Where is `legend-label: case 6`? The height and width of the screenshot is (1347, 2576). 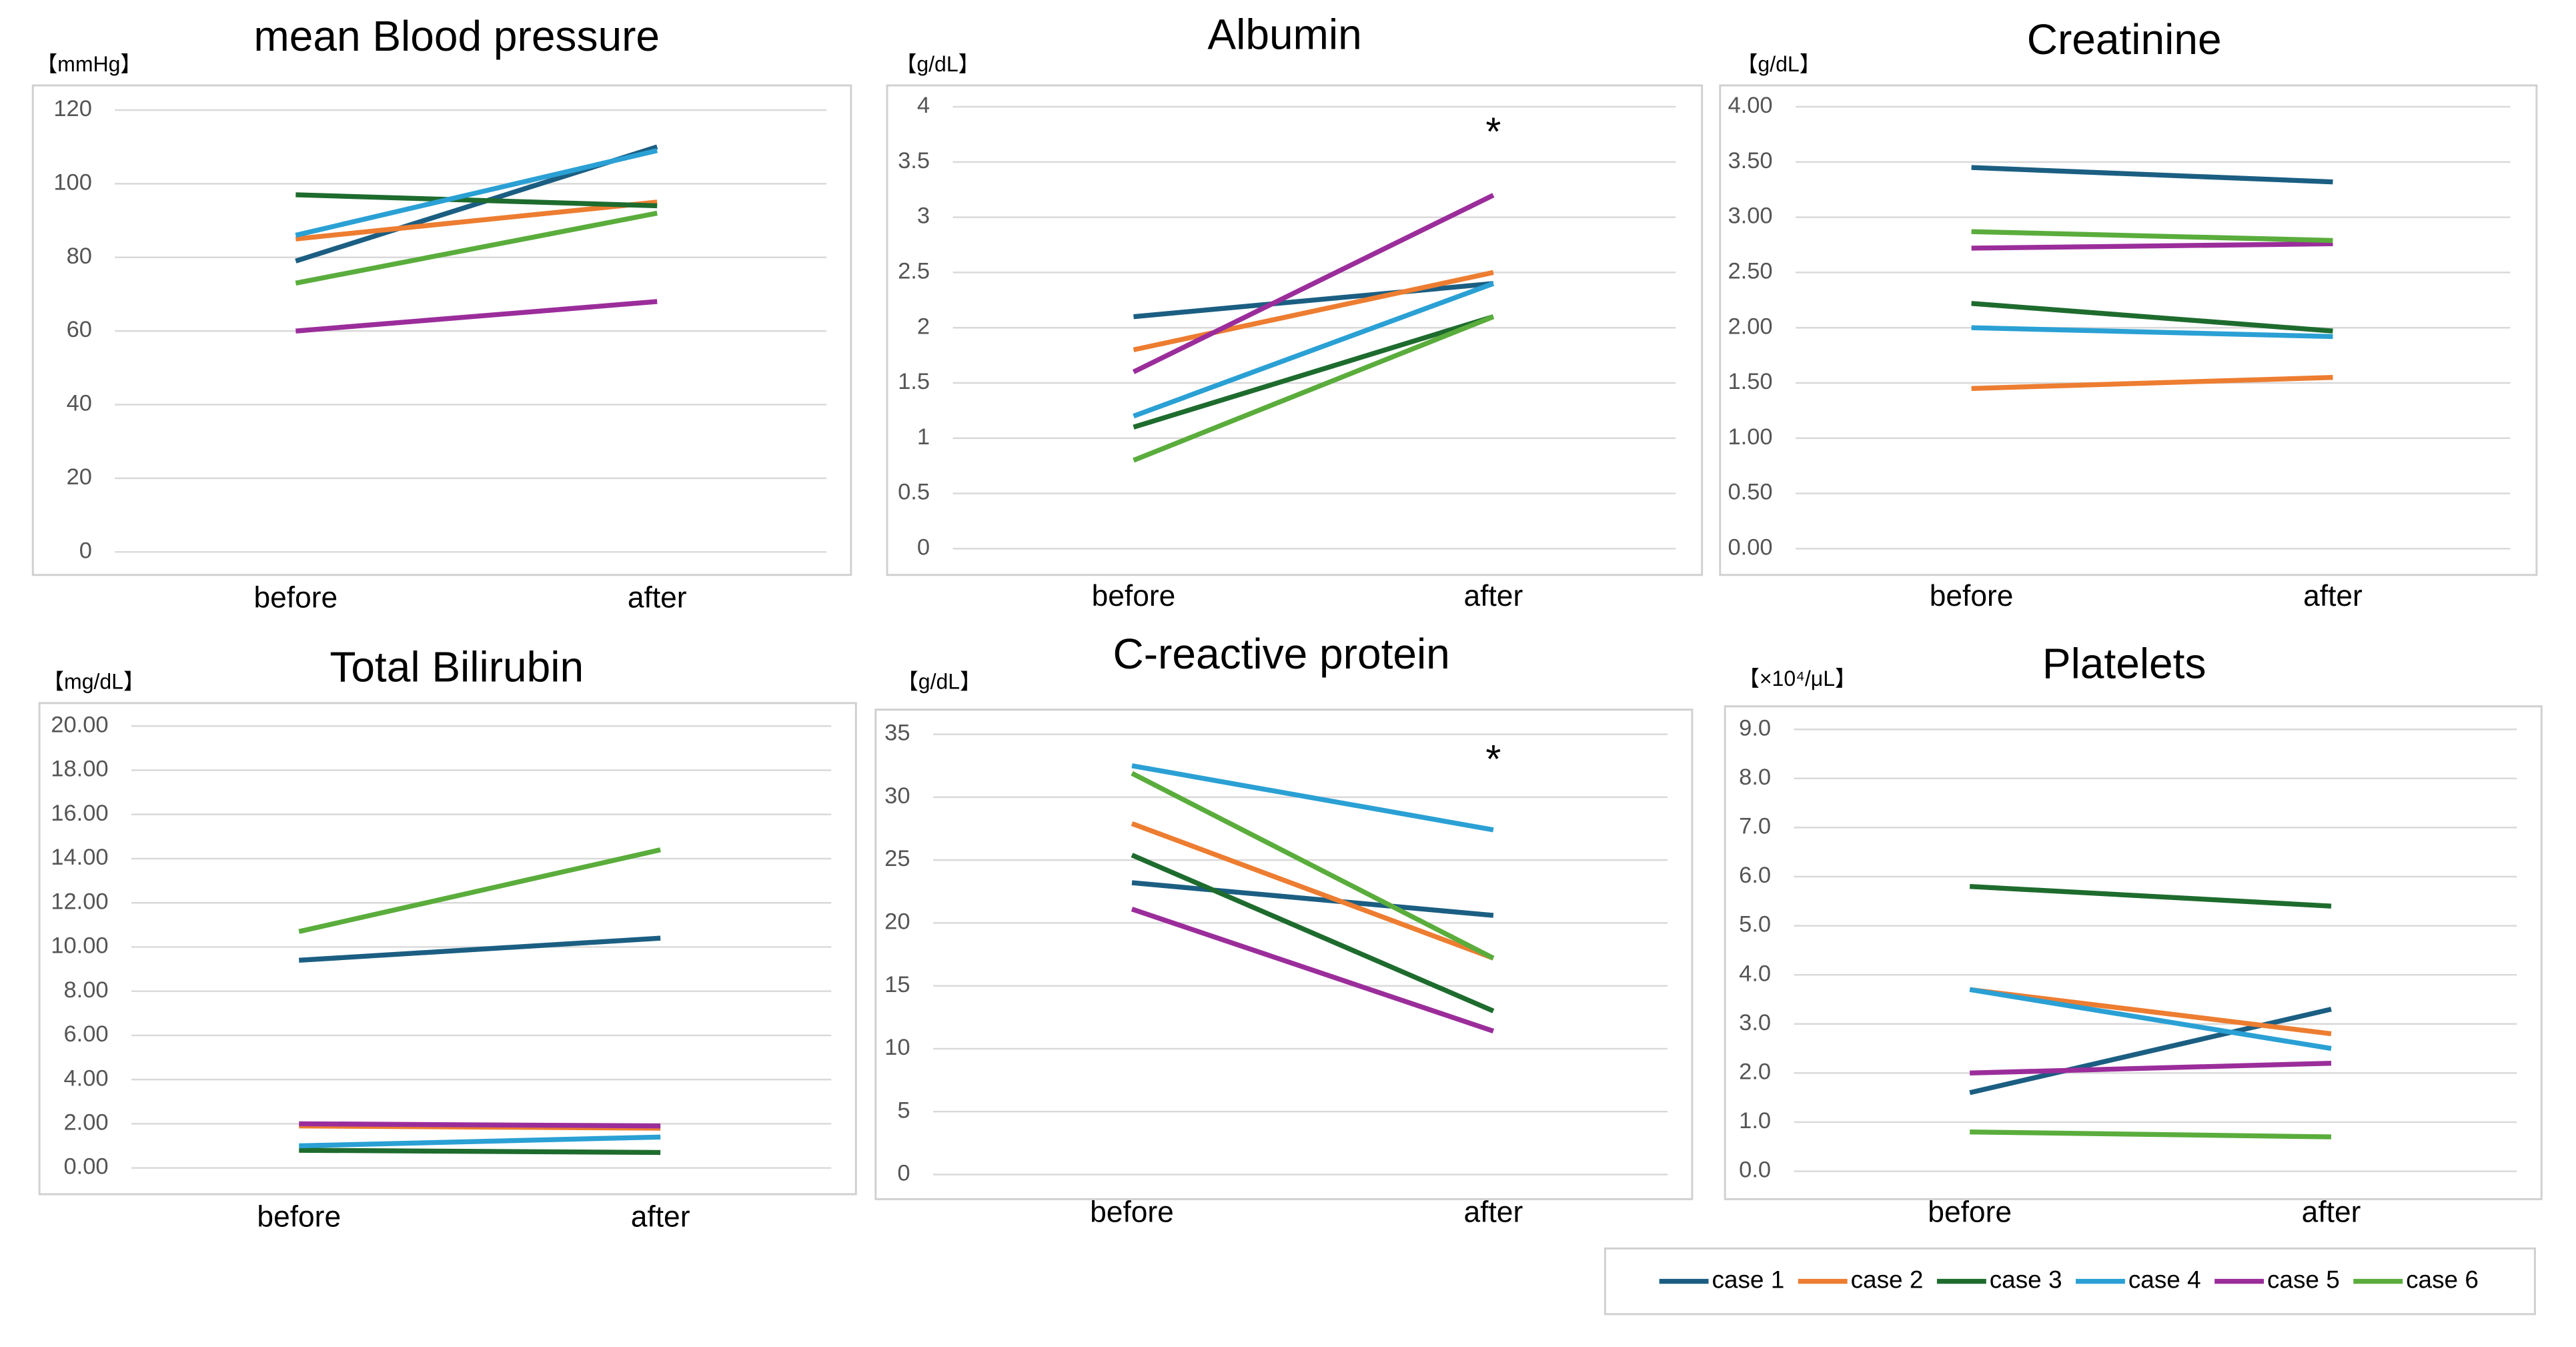
legend-label: case 6 is located at coordinates (2443, 1279).